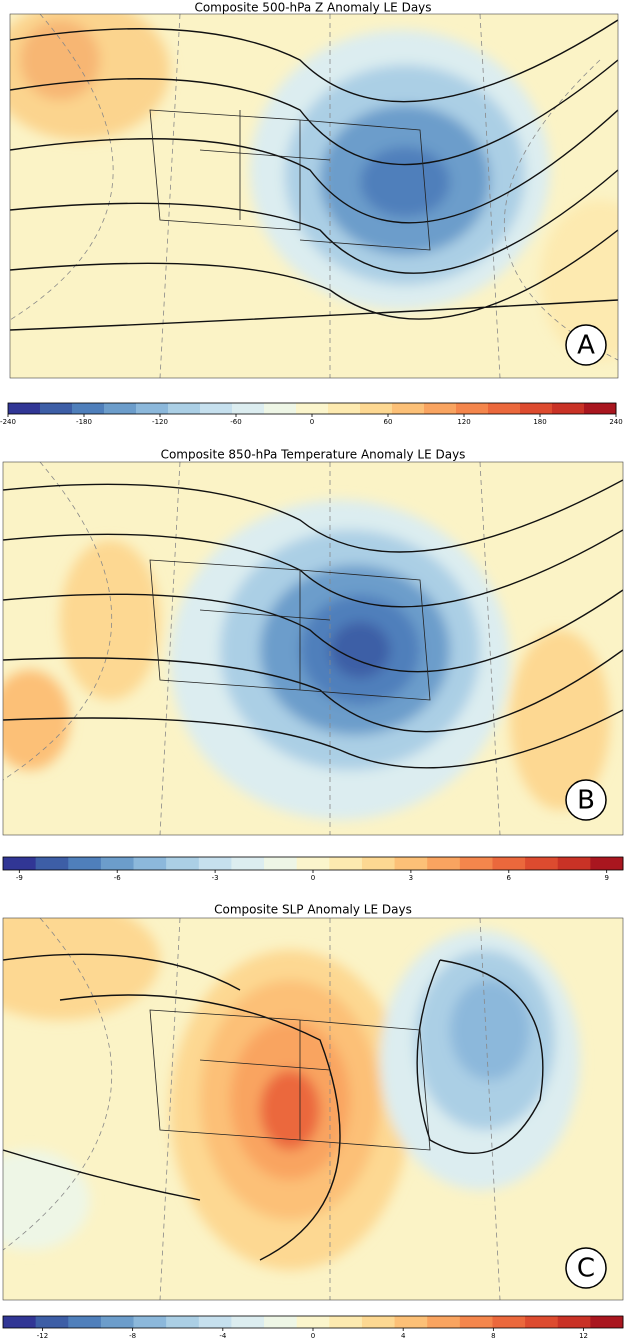 Image resolution: width=626 pixels, height=1339 pixels. I want to click on colorbar-tick-label: 120, so click(463, 422).